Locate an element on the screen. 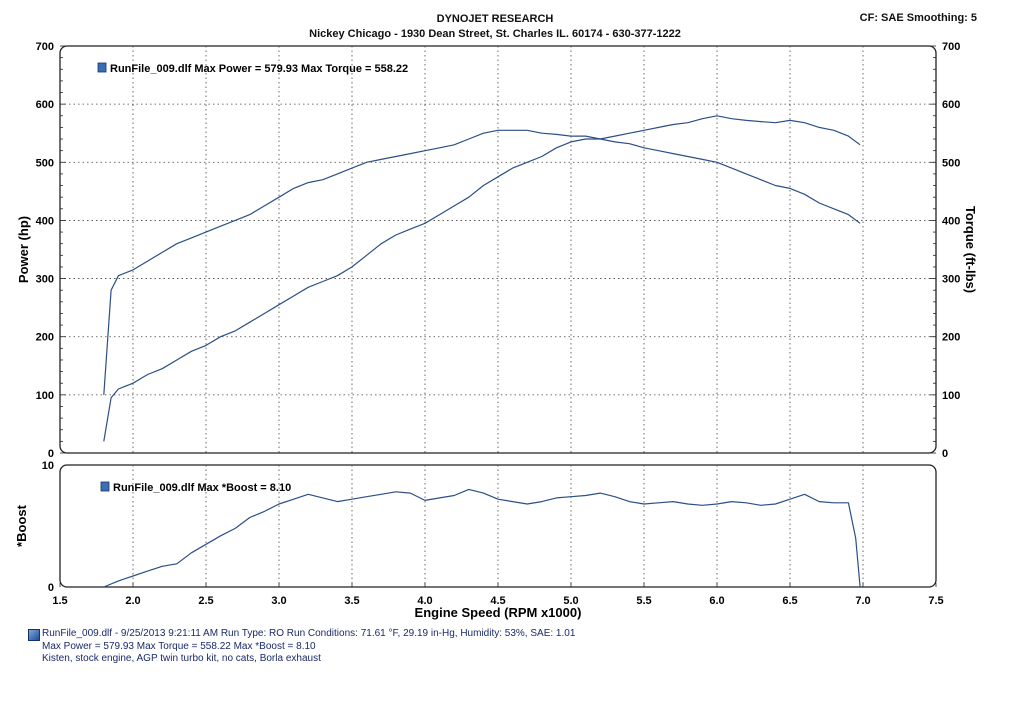 This screenshot has width=1024, height=705. y-tick-label-right: 600 is located at coordinates (951, 105).